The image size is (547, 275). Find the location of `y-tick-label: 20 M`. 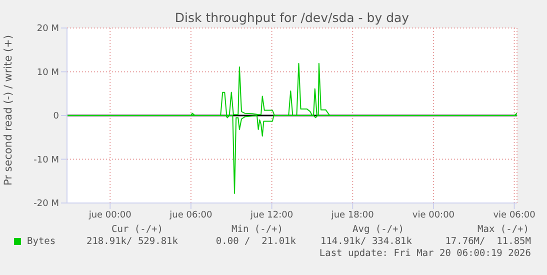

y-tick-label: 20 M is located at coordinates (47, 29).